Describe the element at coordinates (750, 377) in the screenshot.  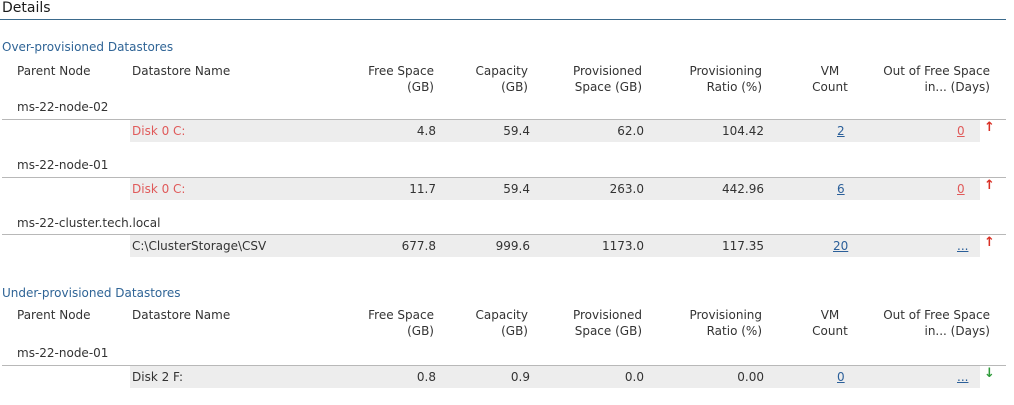
I see `provisioning-ratio-value: 0.00` at that location.